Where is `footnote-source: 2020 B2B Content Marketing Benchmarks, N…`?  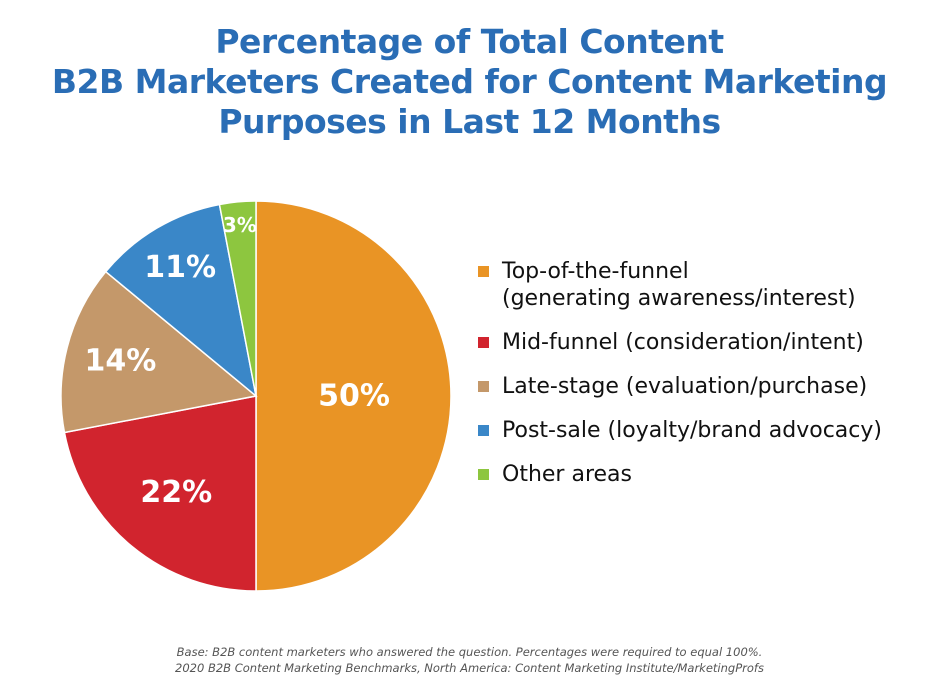
footnote-source: 2020 B2B Content Marketing Benchmarks, N… is located at coordinates (469, 668).